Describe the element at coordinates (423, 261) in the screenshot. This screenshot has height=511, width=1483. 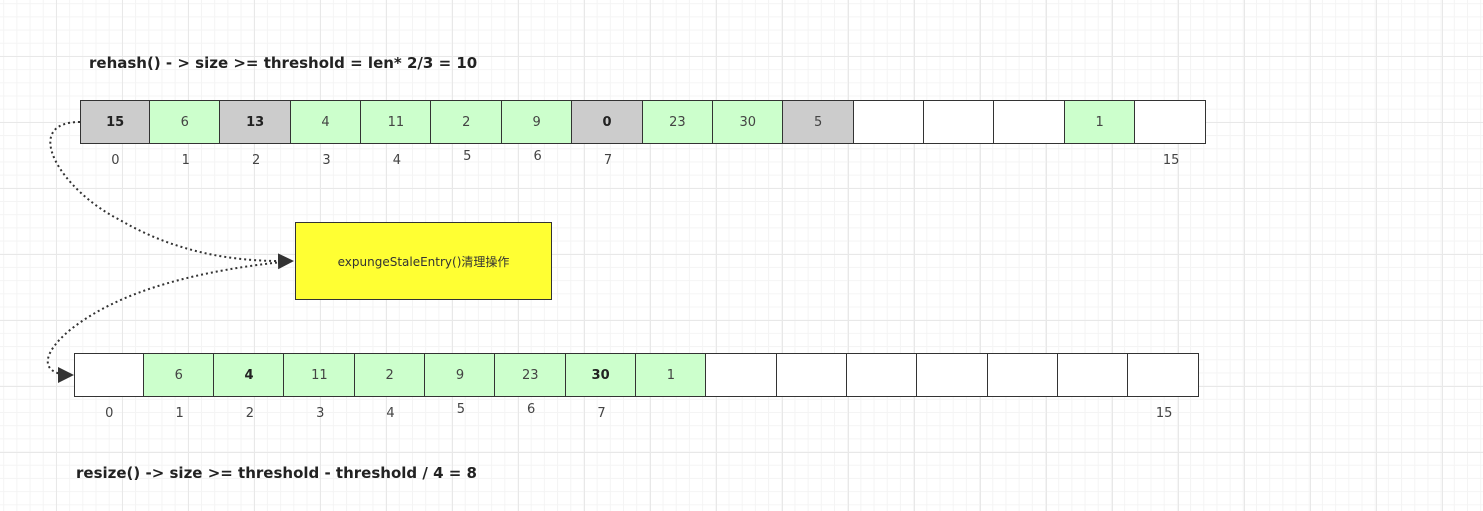
I see `expunge-stale-entry-box: expungeStaleEntry()清理操作` at that location.